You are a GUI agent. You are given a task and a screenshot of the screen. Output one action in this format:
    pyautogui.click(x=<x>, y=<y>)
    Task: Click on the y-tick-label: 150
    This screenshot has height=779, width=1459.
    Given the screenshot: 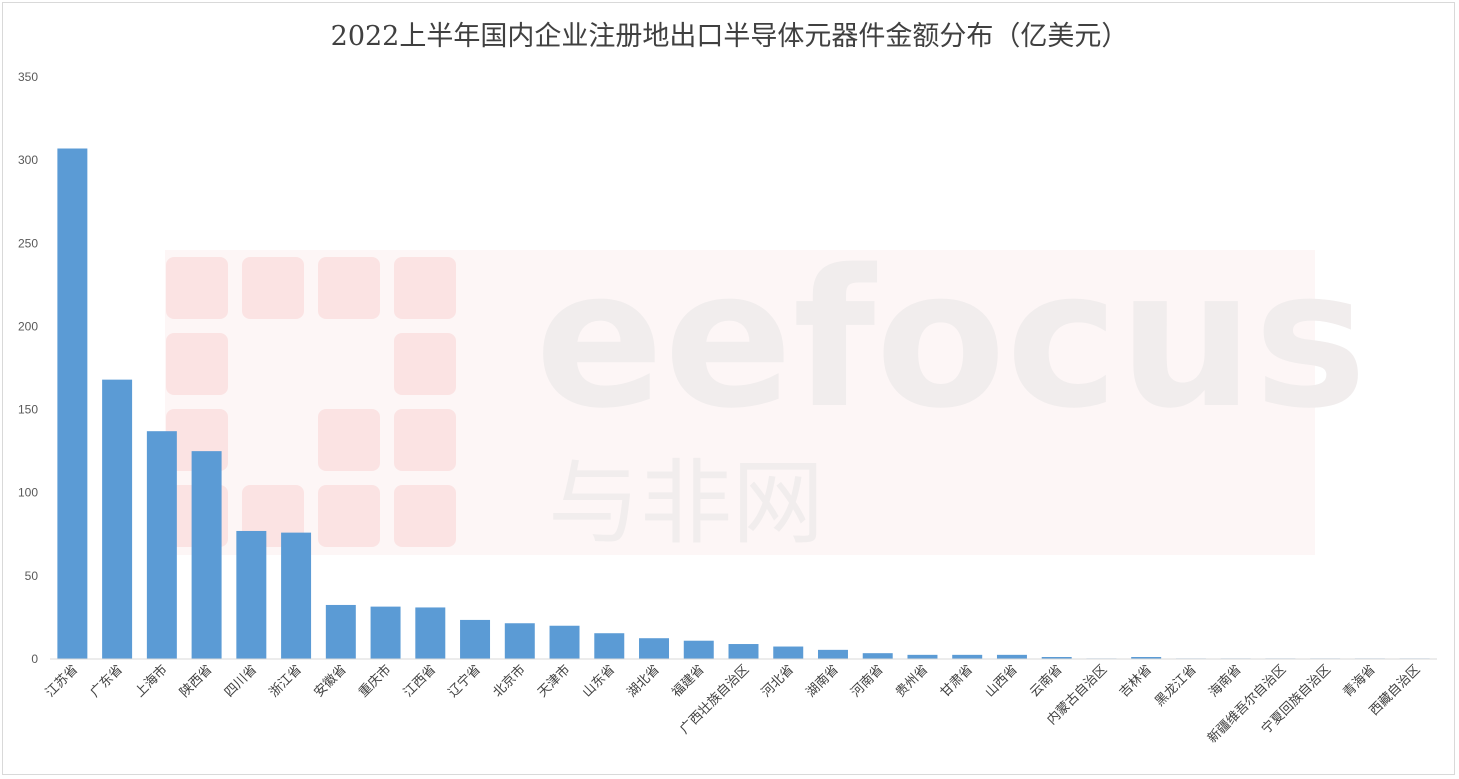 What is the action you would take?
    pyautogui.click(x=28, y=410)
    